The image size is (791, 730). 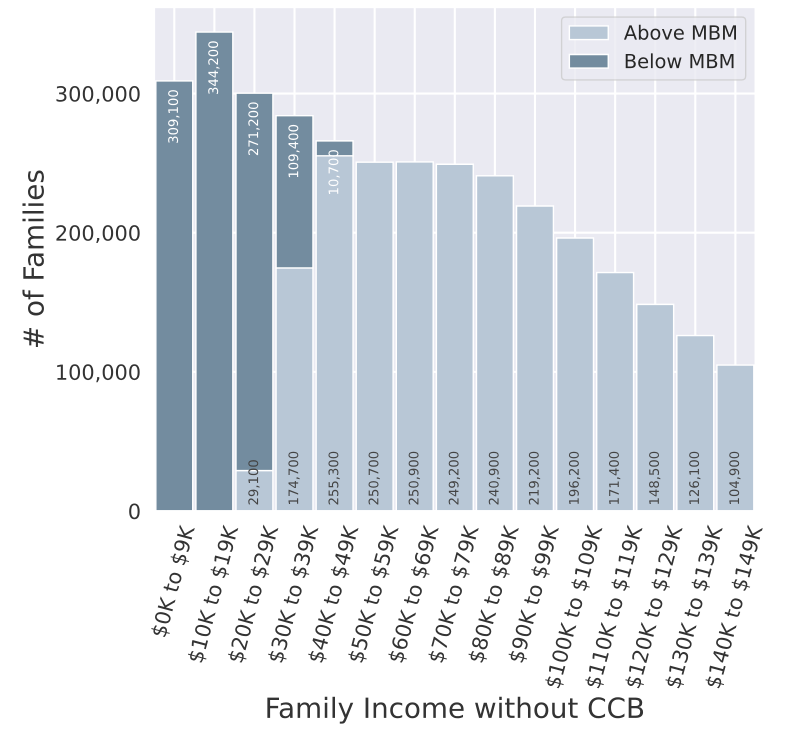 I want to click on y-tick-label: 200,000, so click(x=98, y=234).